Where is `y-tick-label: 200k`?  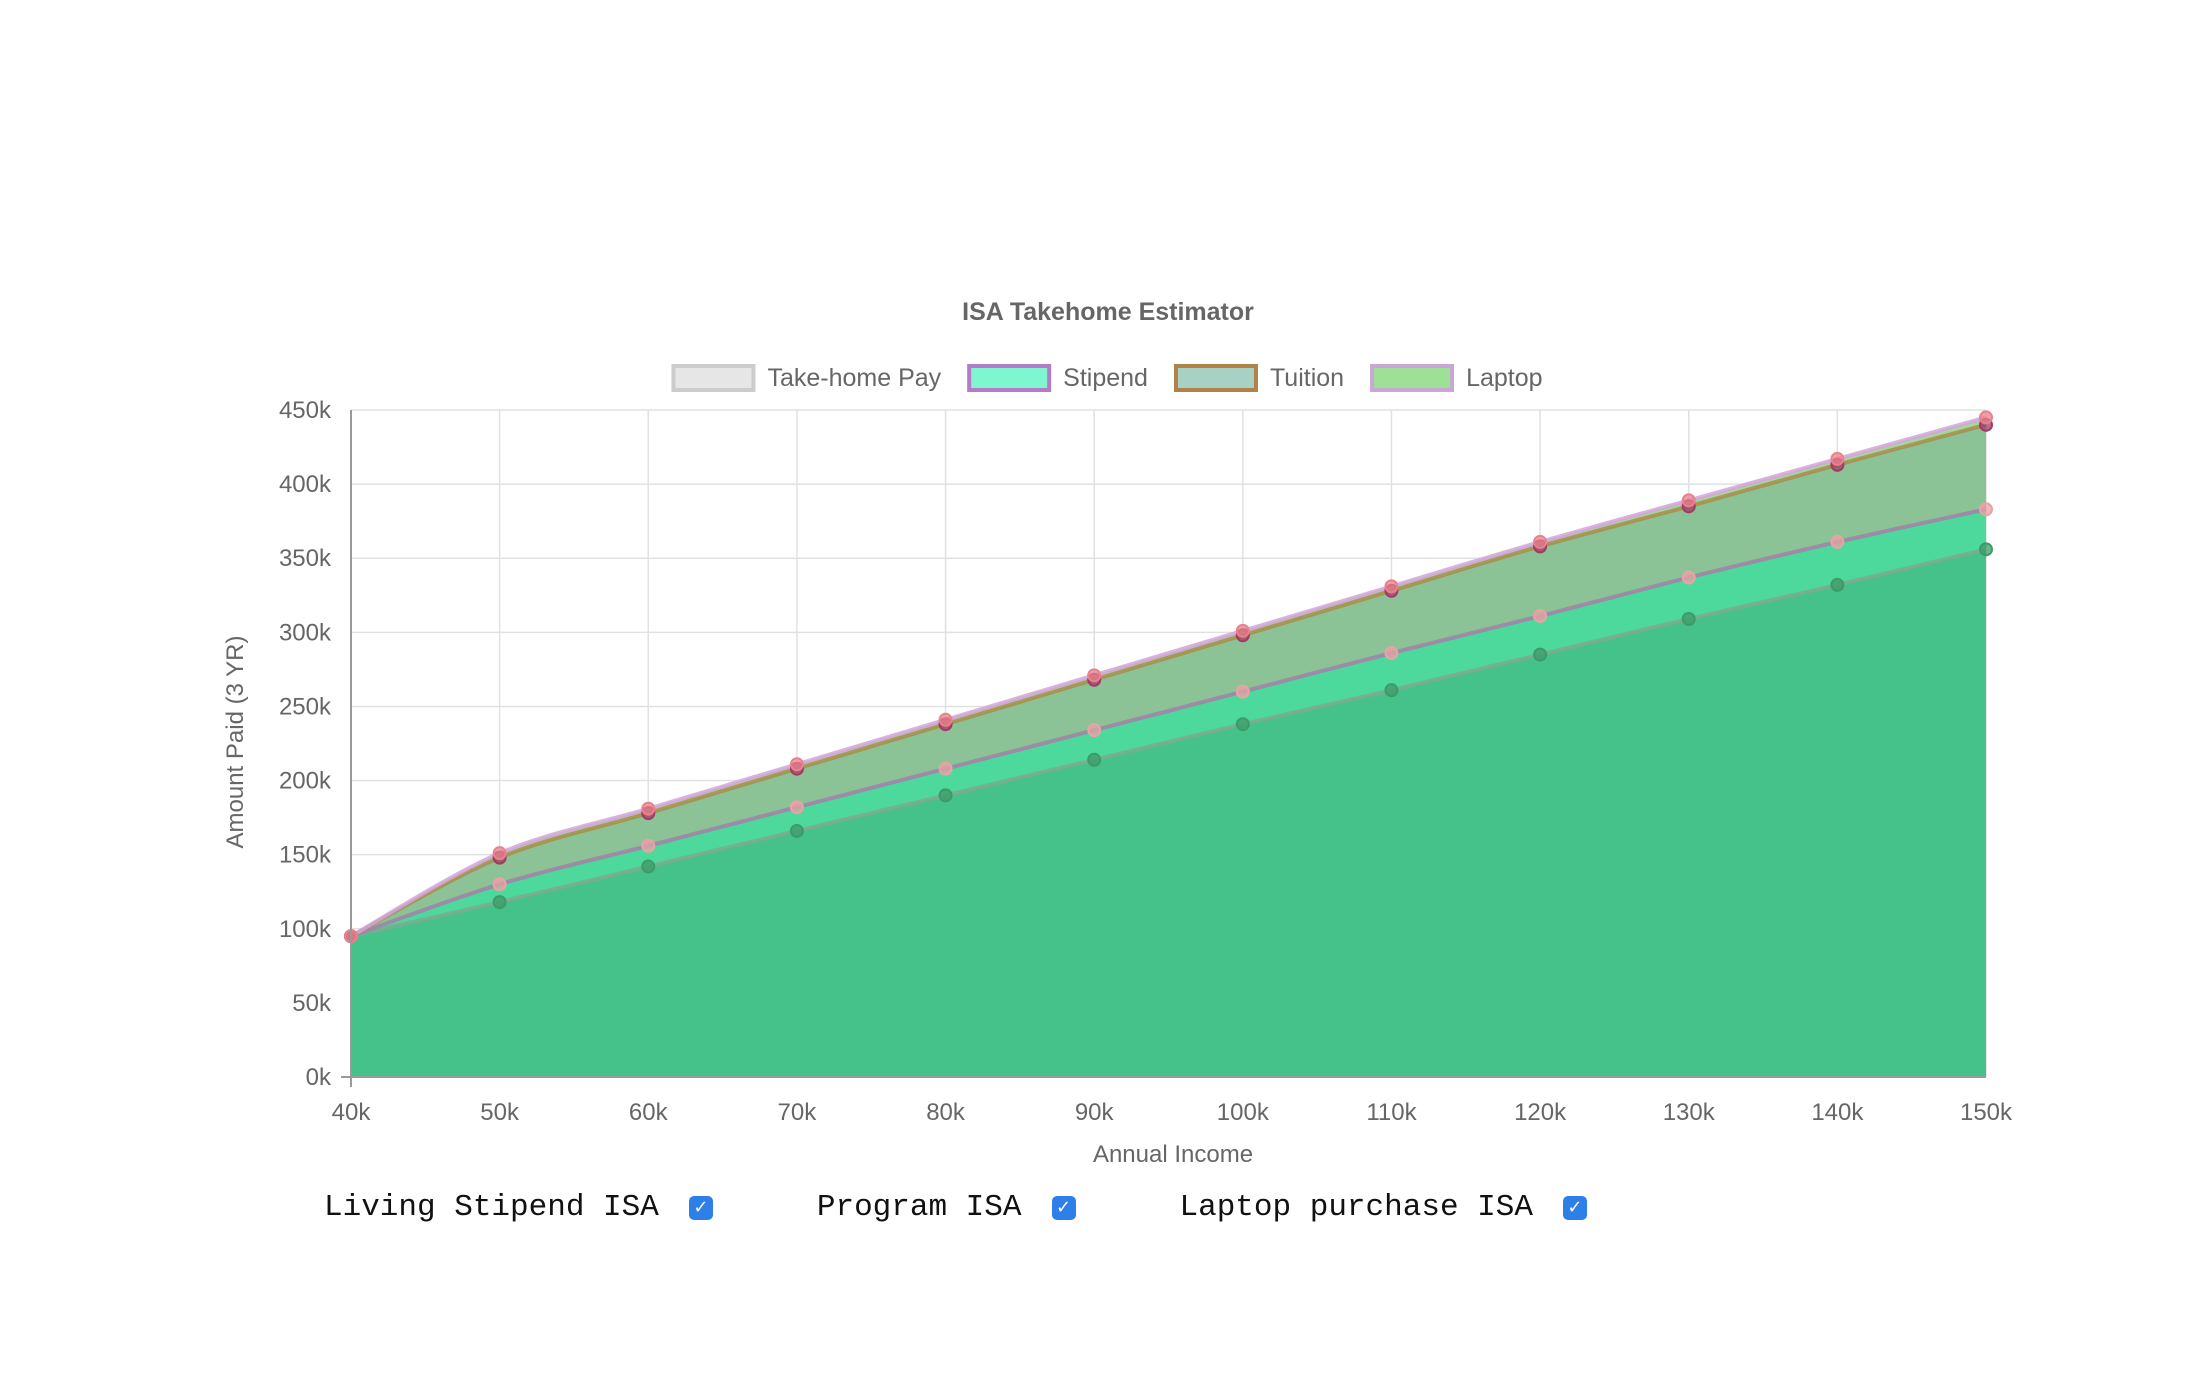
y-tick-label: 200k is located at coordinates (305, 781).